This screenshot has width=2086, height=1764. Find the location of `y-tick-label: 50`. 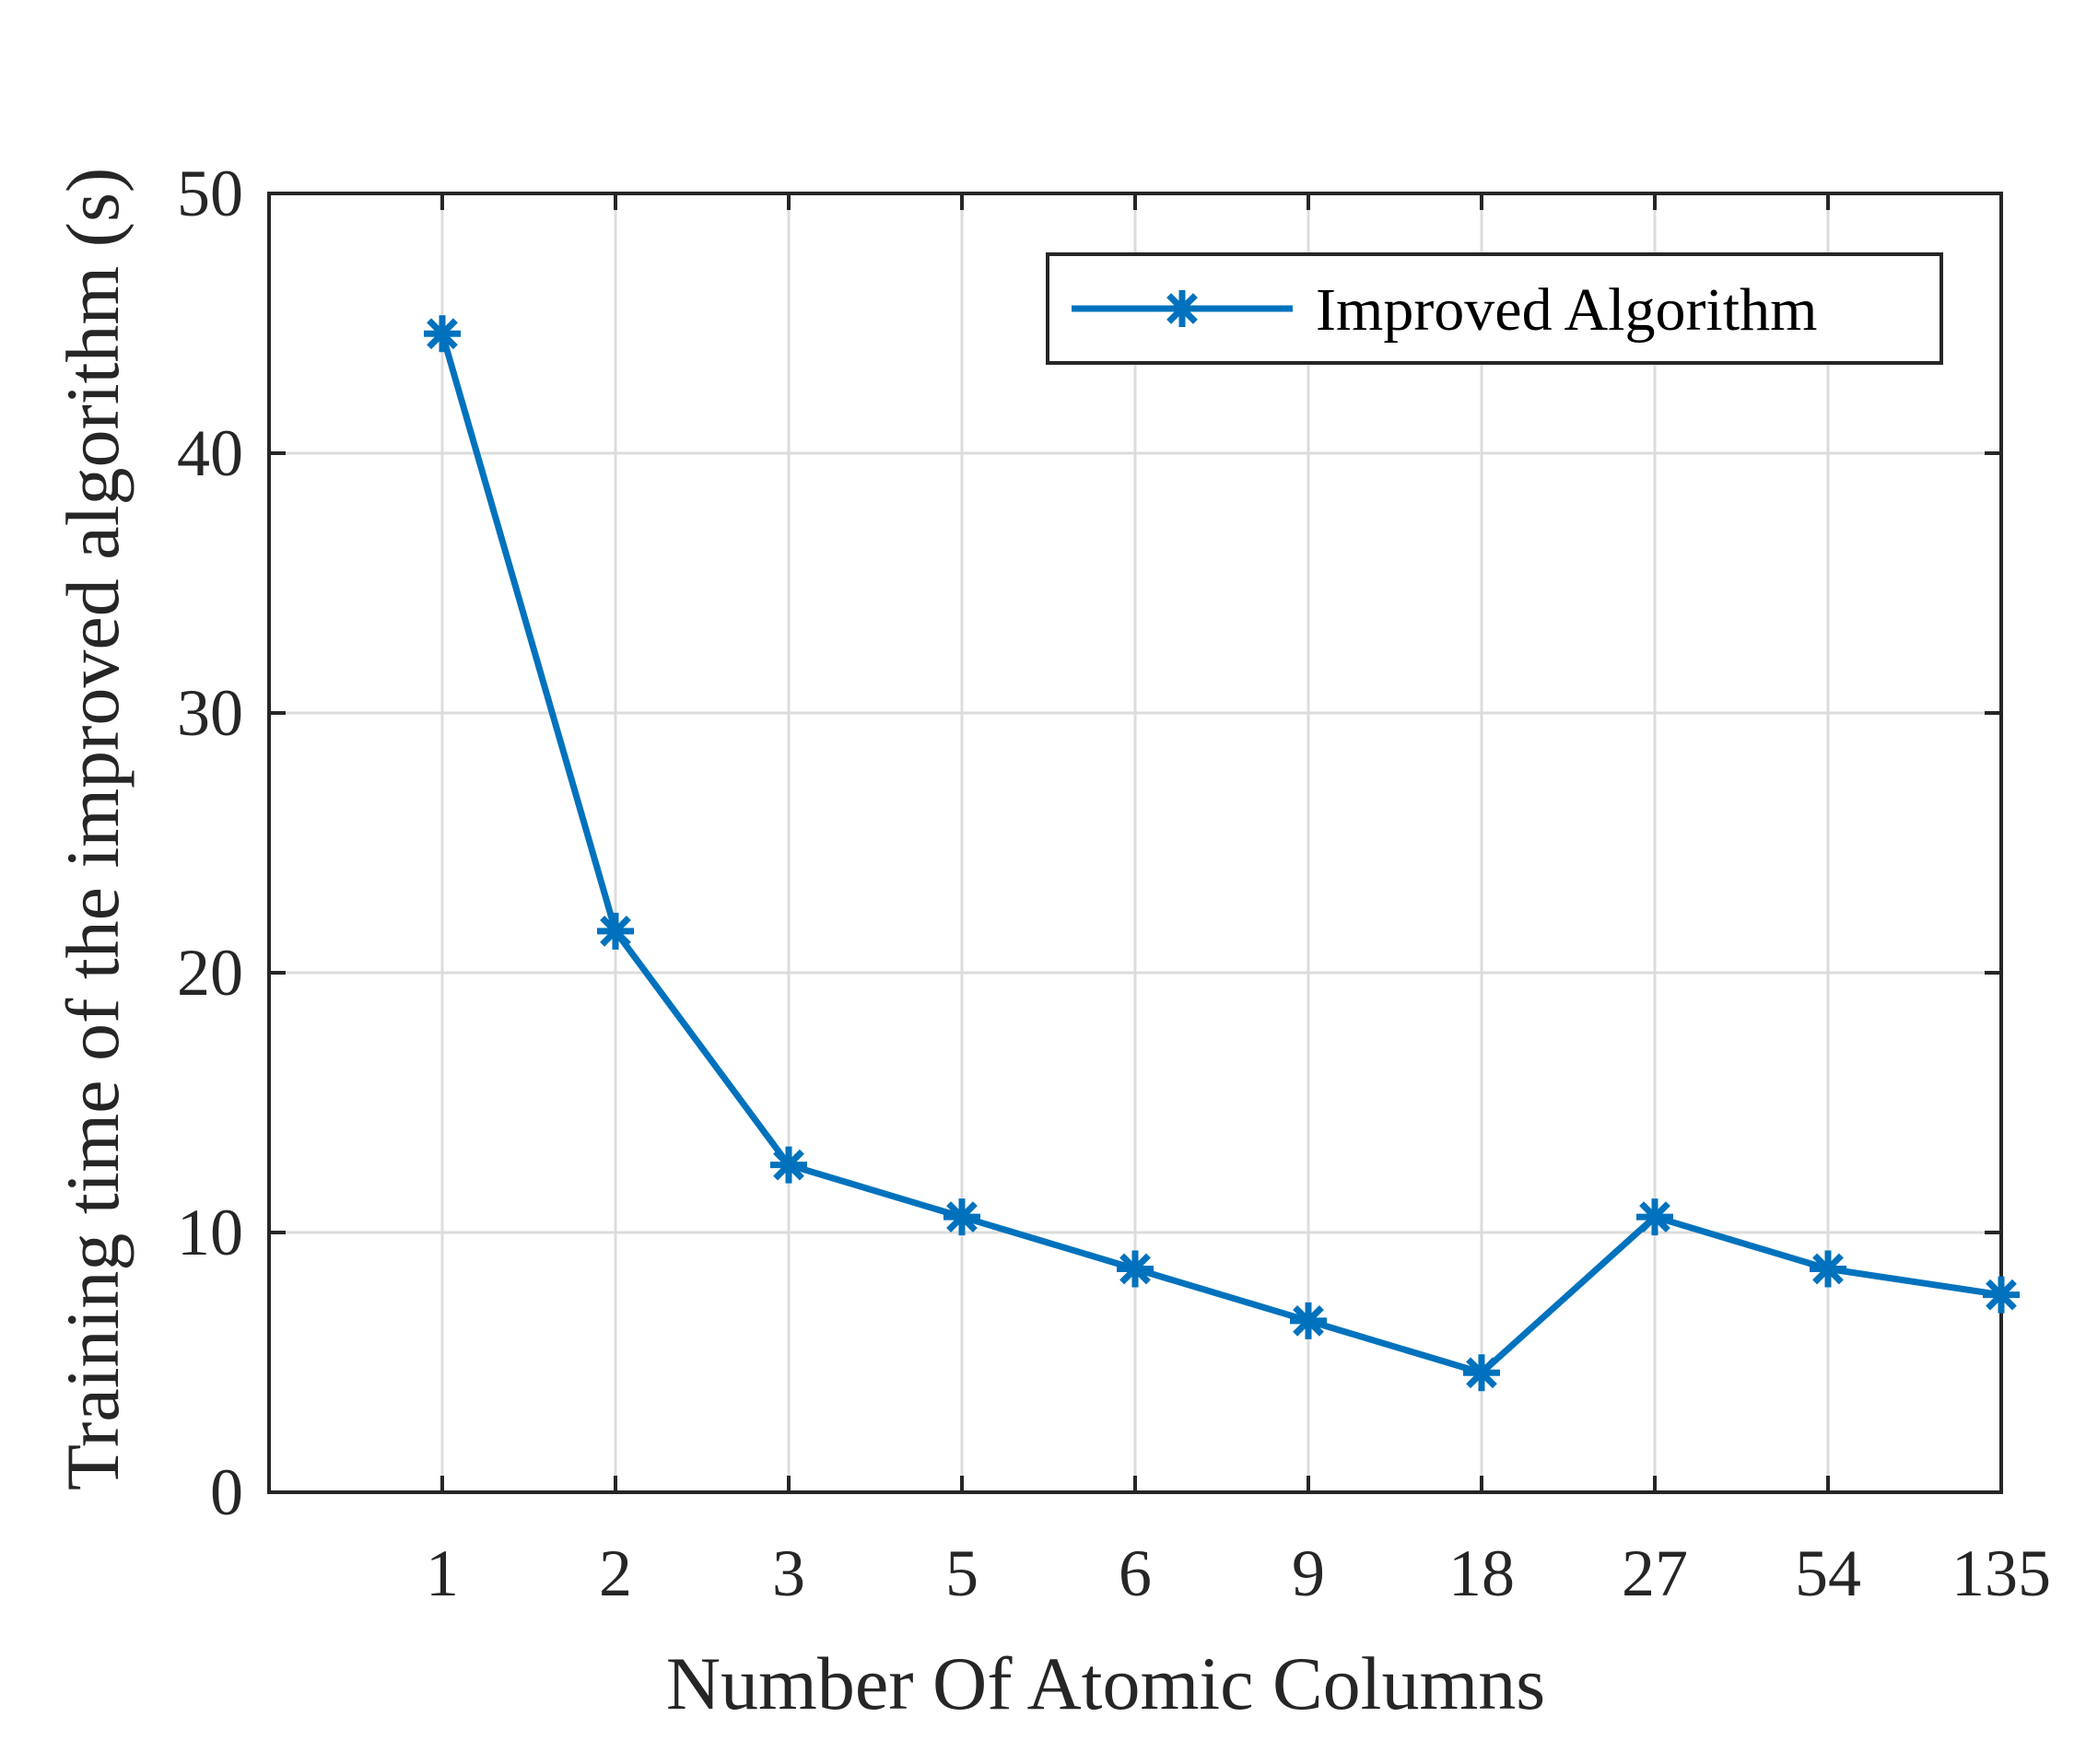

y-tick-label: 50 is located at coordinates (210, 194).